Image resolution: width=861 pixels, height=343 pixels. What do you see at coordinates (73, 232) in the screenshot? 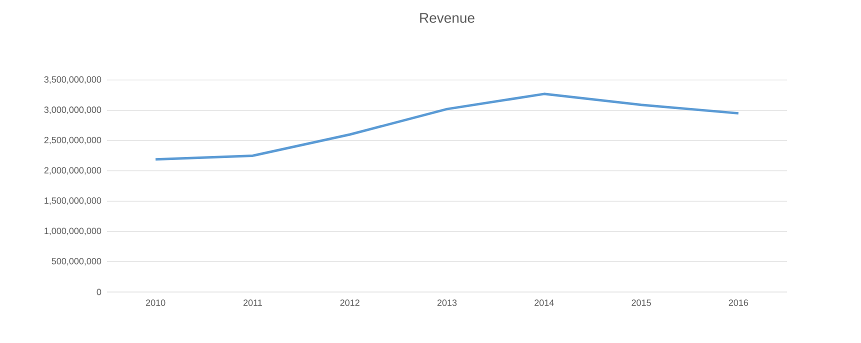
I see `y-tick-label: 1,000,000,000` at bounding box center [73, 232].